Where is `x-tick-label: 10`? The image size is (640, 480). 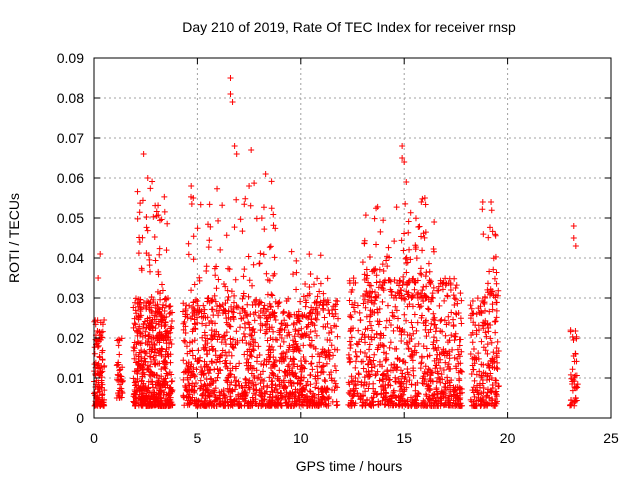 x-tick-label: 10 is located at coordinates (301, 438).